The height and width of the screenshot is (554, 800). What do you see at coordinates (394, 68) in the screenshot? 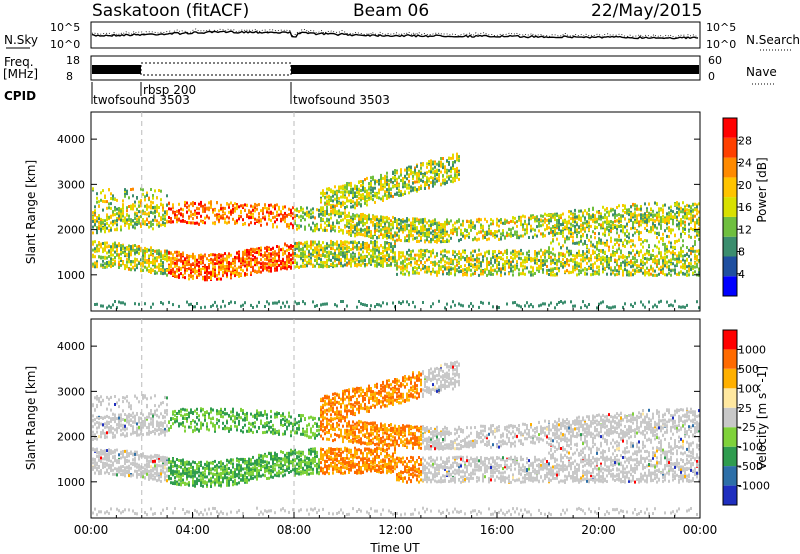
I see `frequency-panel: 18 8 60 0` at bounding box center [394, 68].